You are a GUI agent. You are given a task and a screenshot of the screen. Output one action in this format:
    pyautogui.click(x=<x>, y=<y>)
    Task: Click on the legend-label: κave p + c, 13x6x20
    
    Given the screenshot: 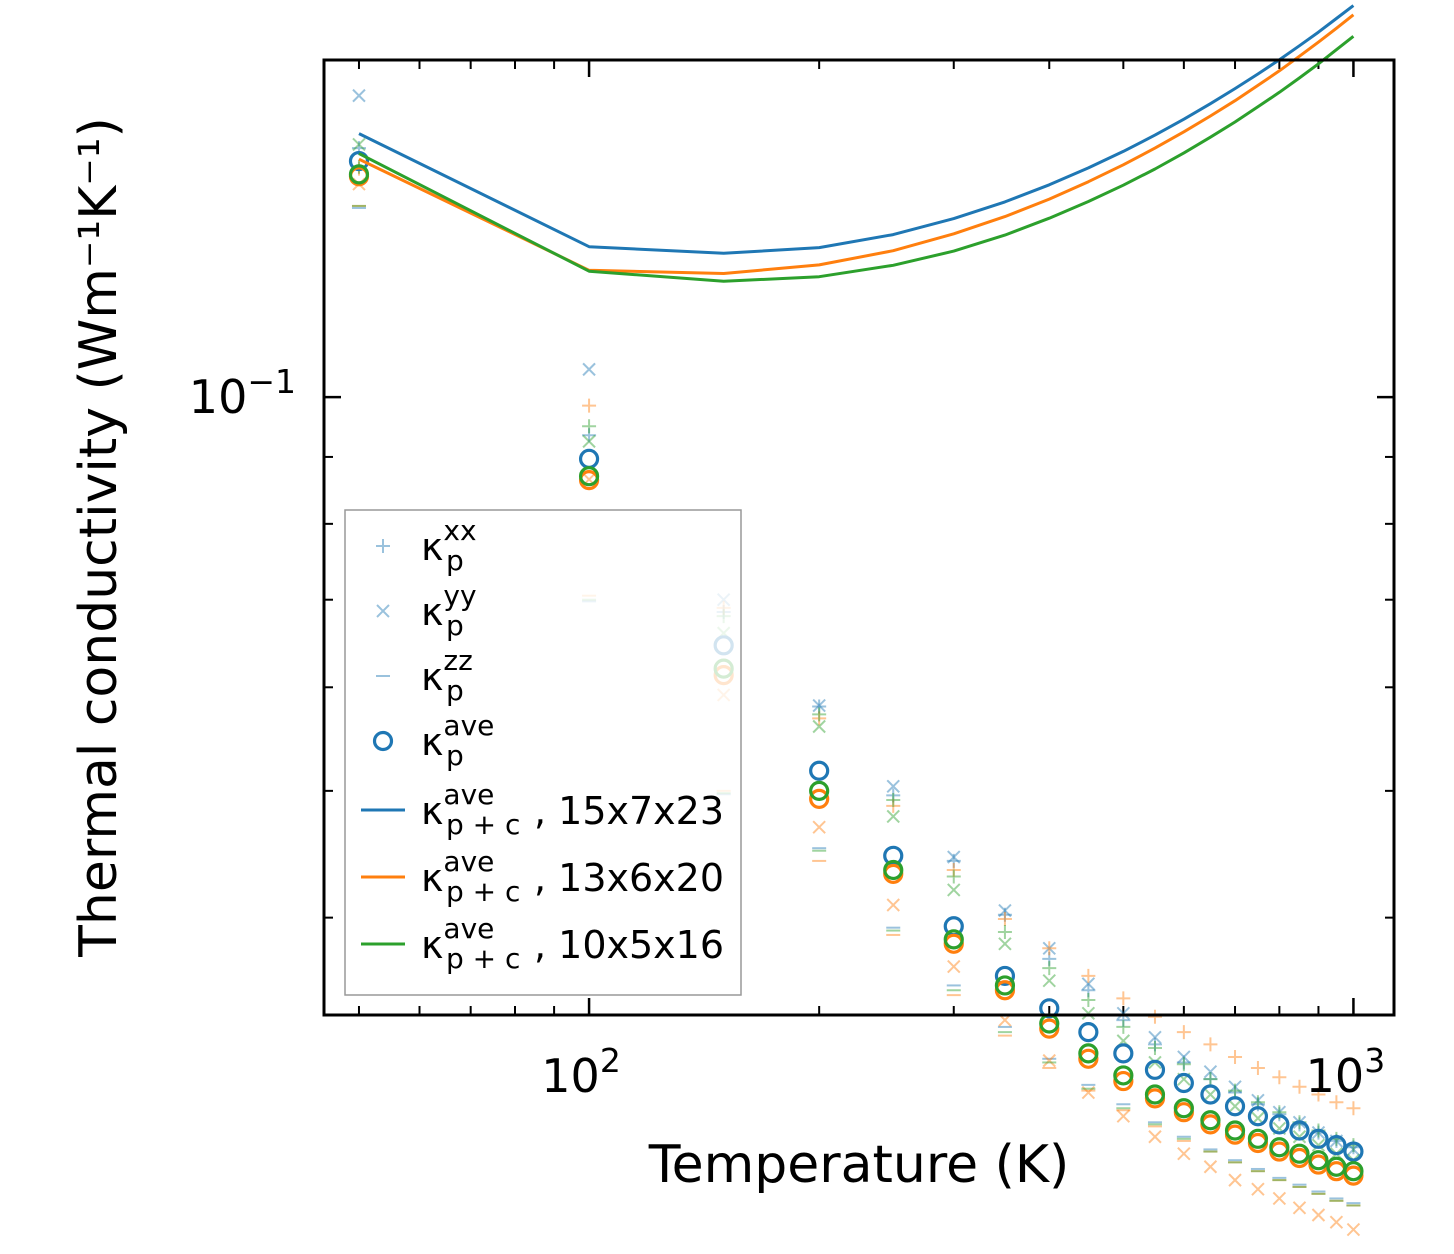 What is the action you would take?
    pyautogui.click(x=572, y=876)
    